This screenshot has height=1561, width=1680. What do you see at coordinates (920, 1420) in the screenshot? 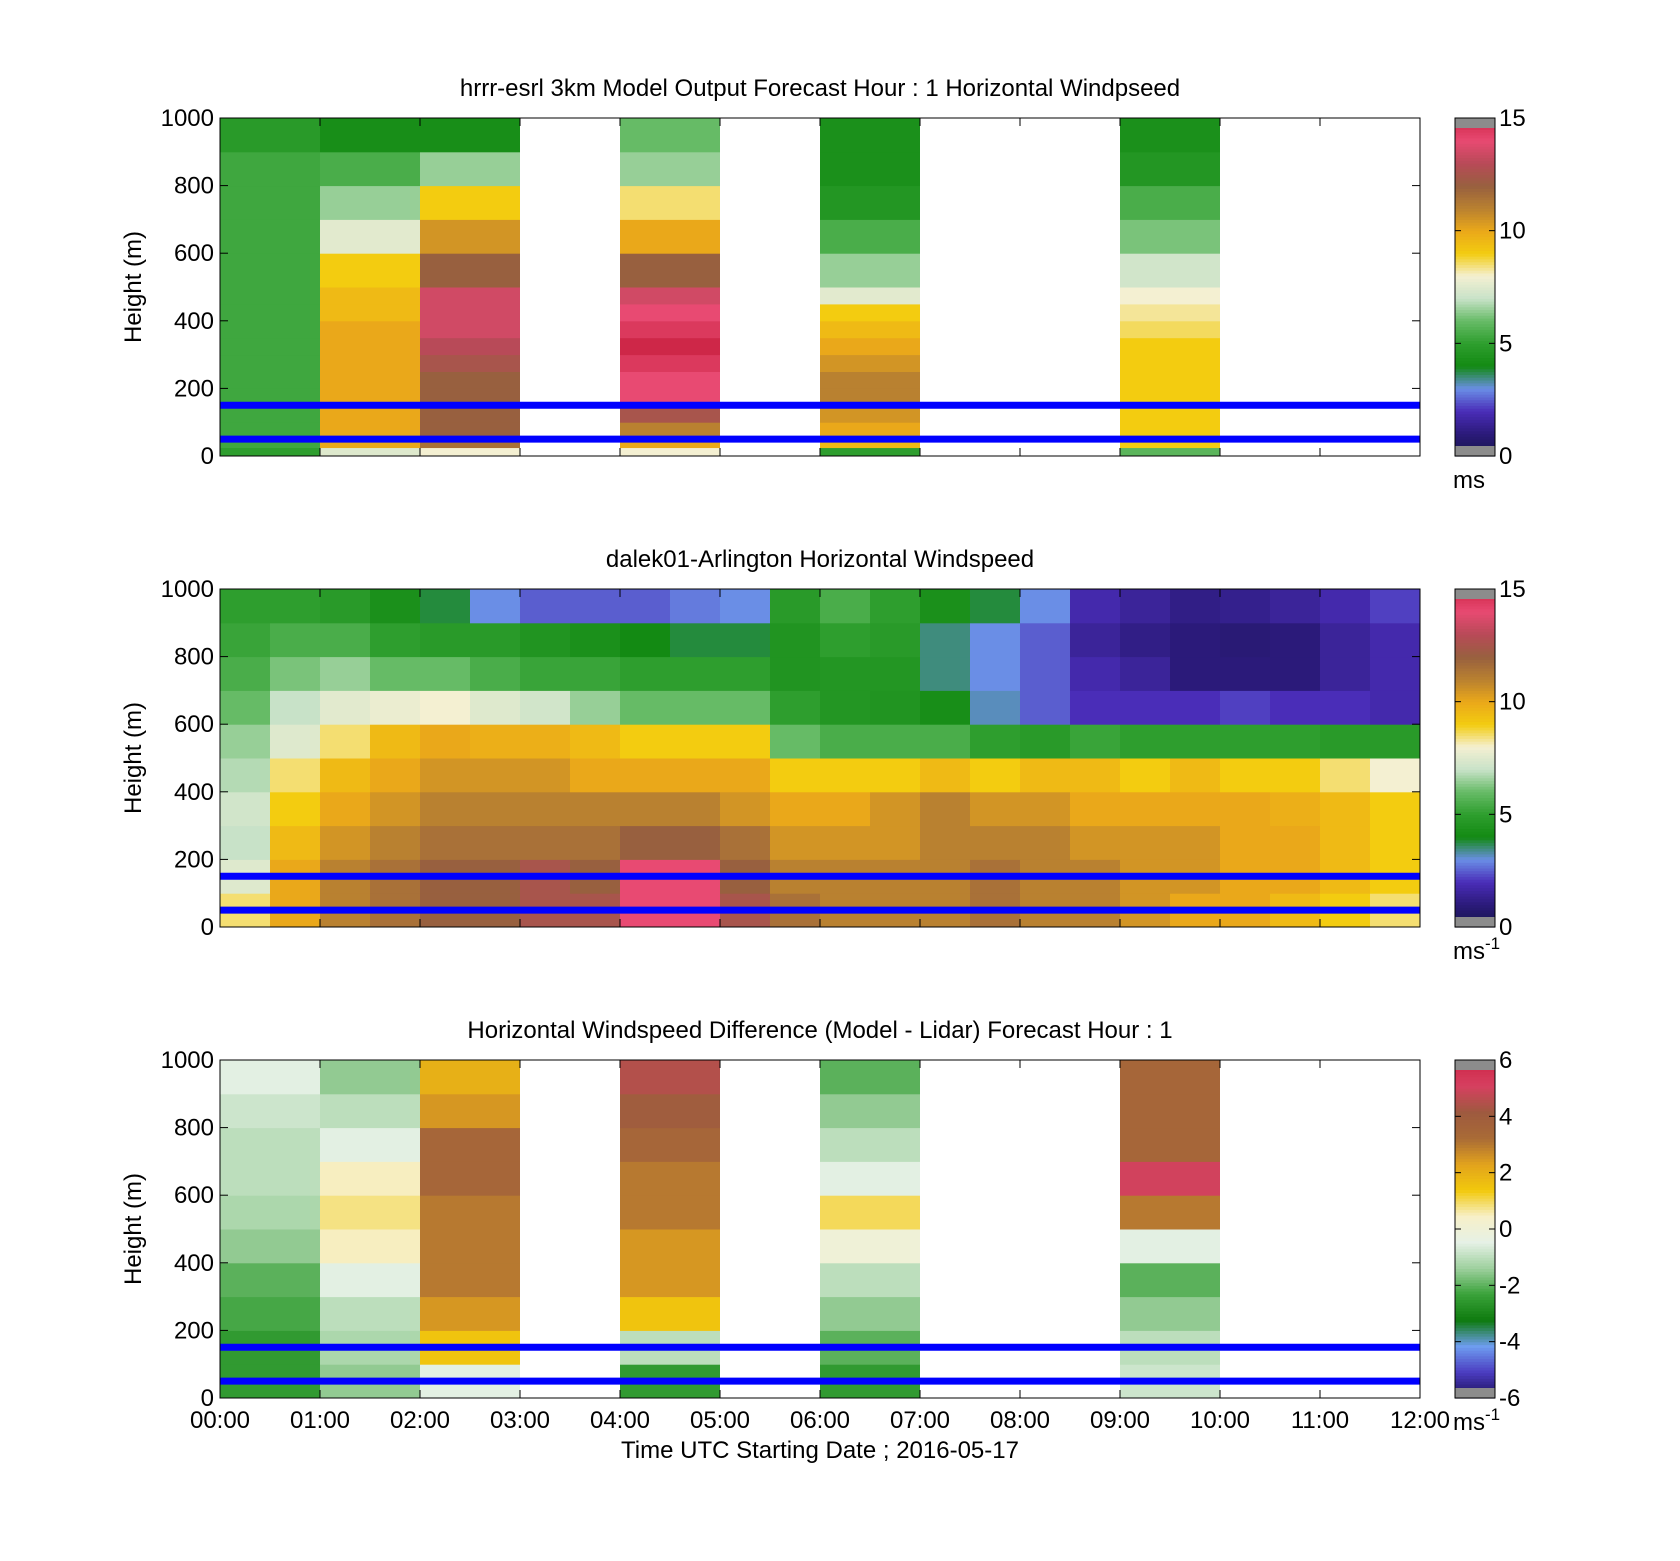
I see `x-tick-label: 07:00` at bounding box center [920, 1420].